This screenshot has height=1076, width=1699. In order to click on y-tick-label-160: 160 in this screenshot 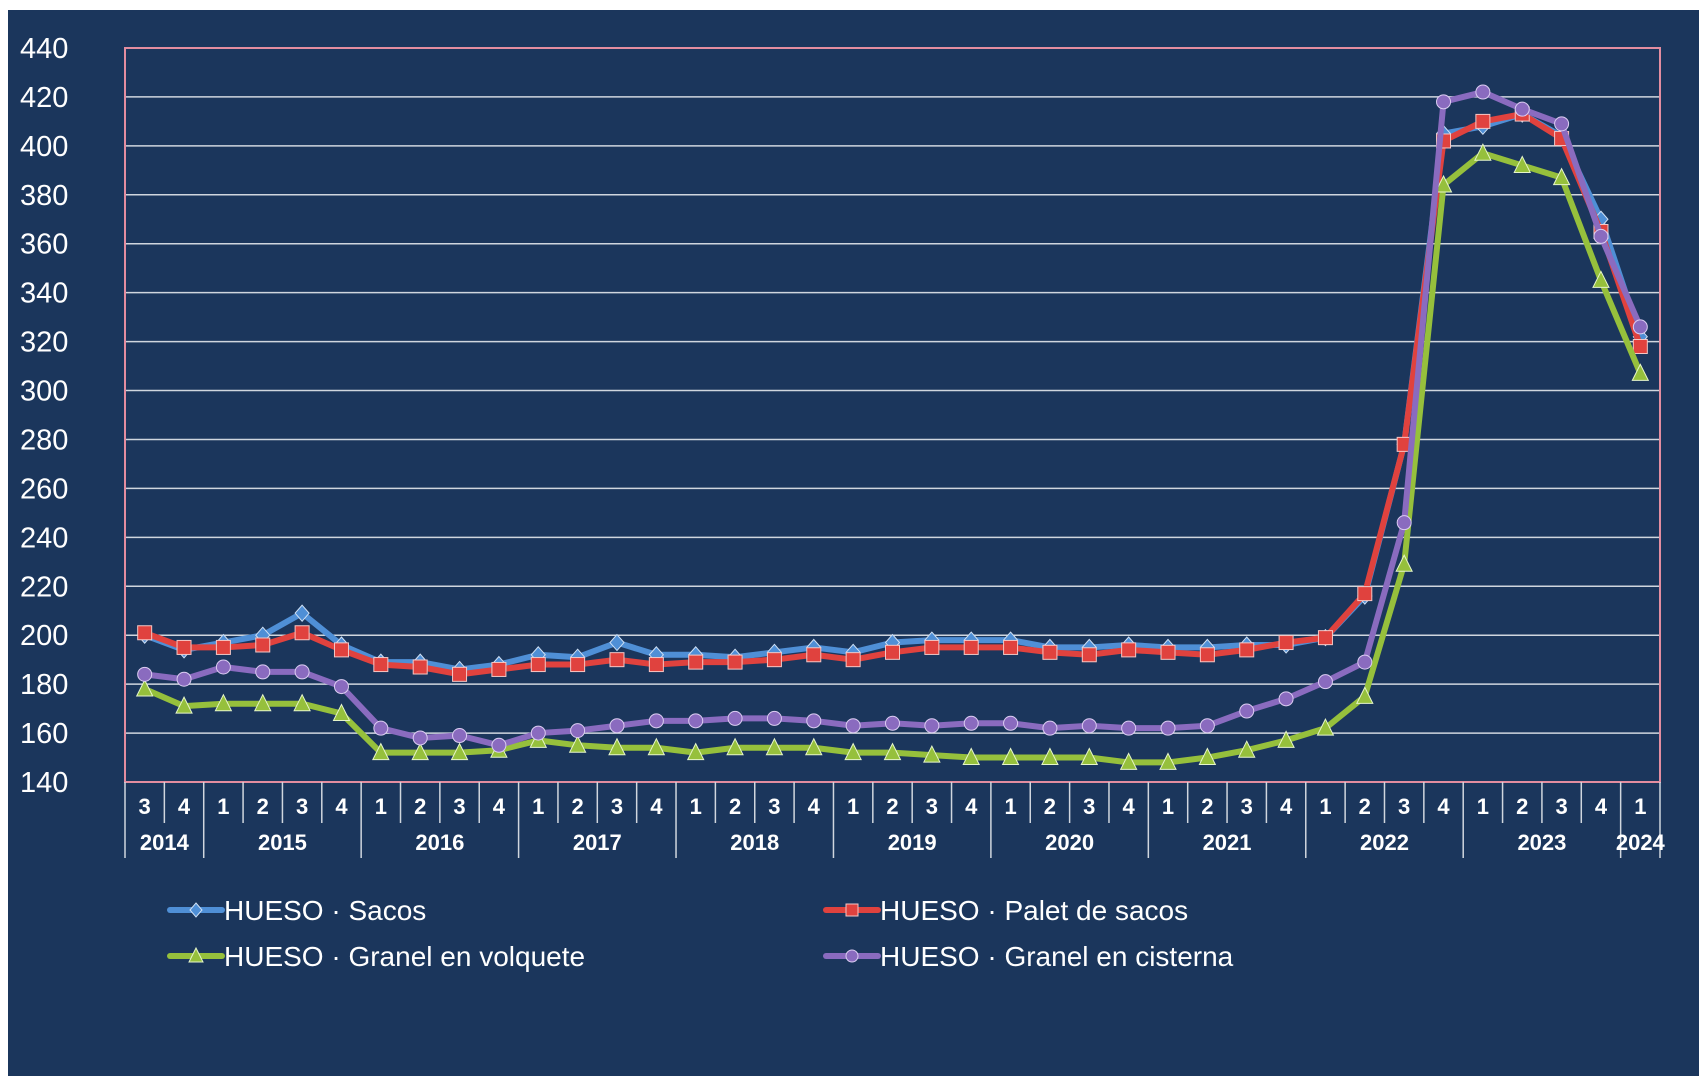, I will do `click(44, 734)`.